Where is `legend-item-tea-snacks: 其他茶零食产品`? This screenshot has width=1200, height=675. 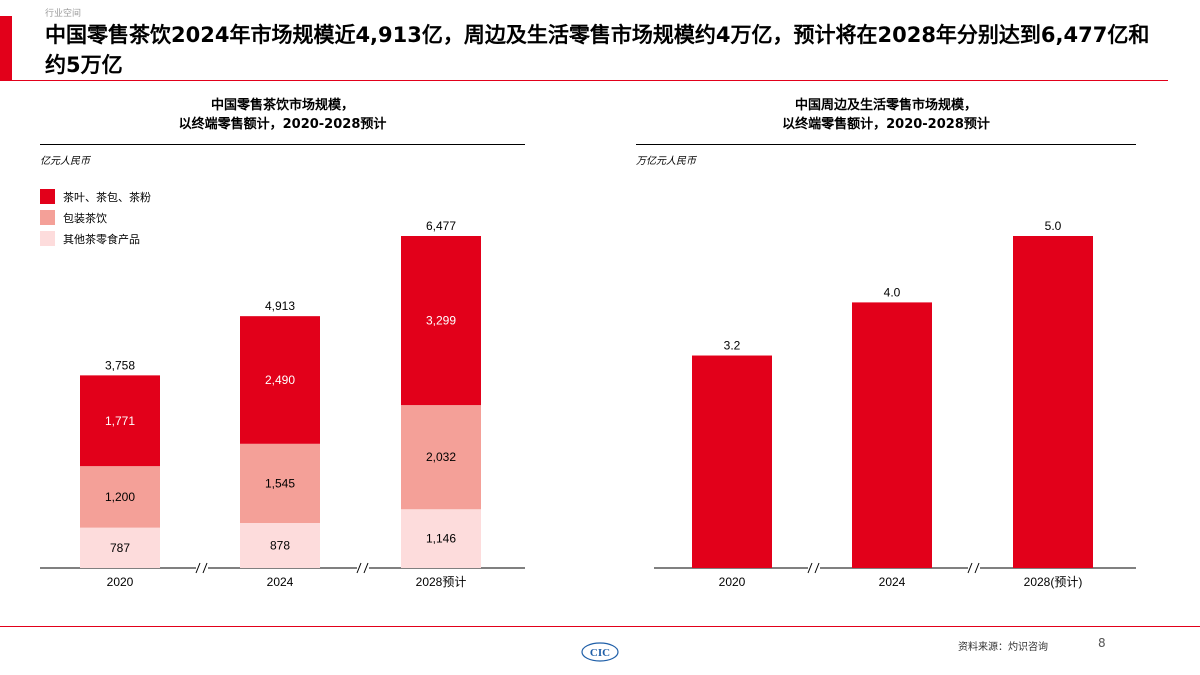 legend-item-tea-snacks: 其他茶零食产品 is located at coordinates (95, 238).